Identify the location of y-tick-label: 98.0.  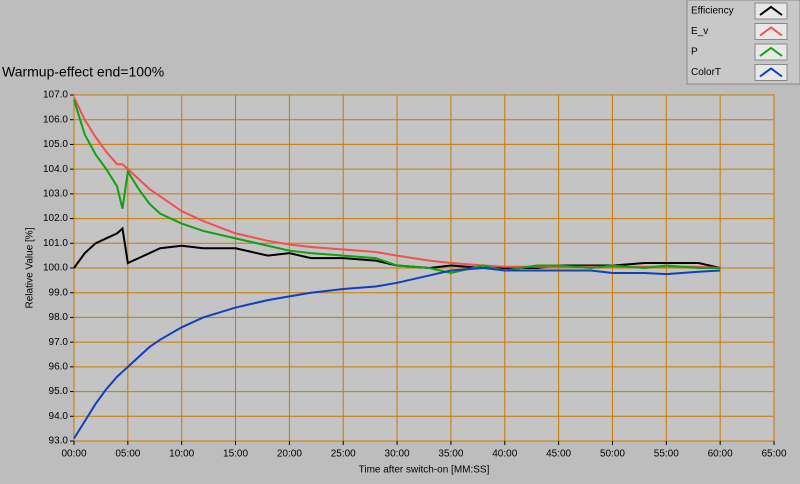
(59, 317).